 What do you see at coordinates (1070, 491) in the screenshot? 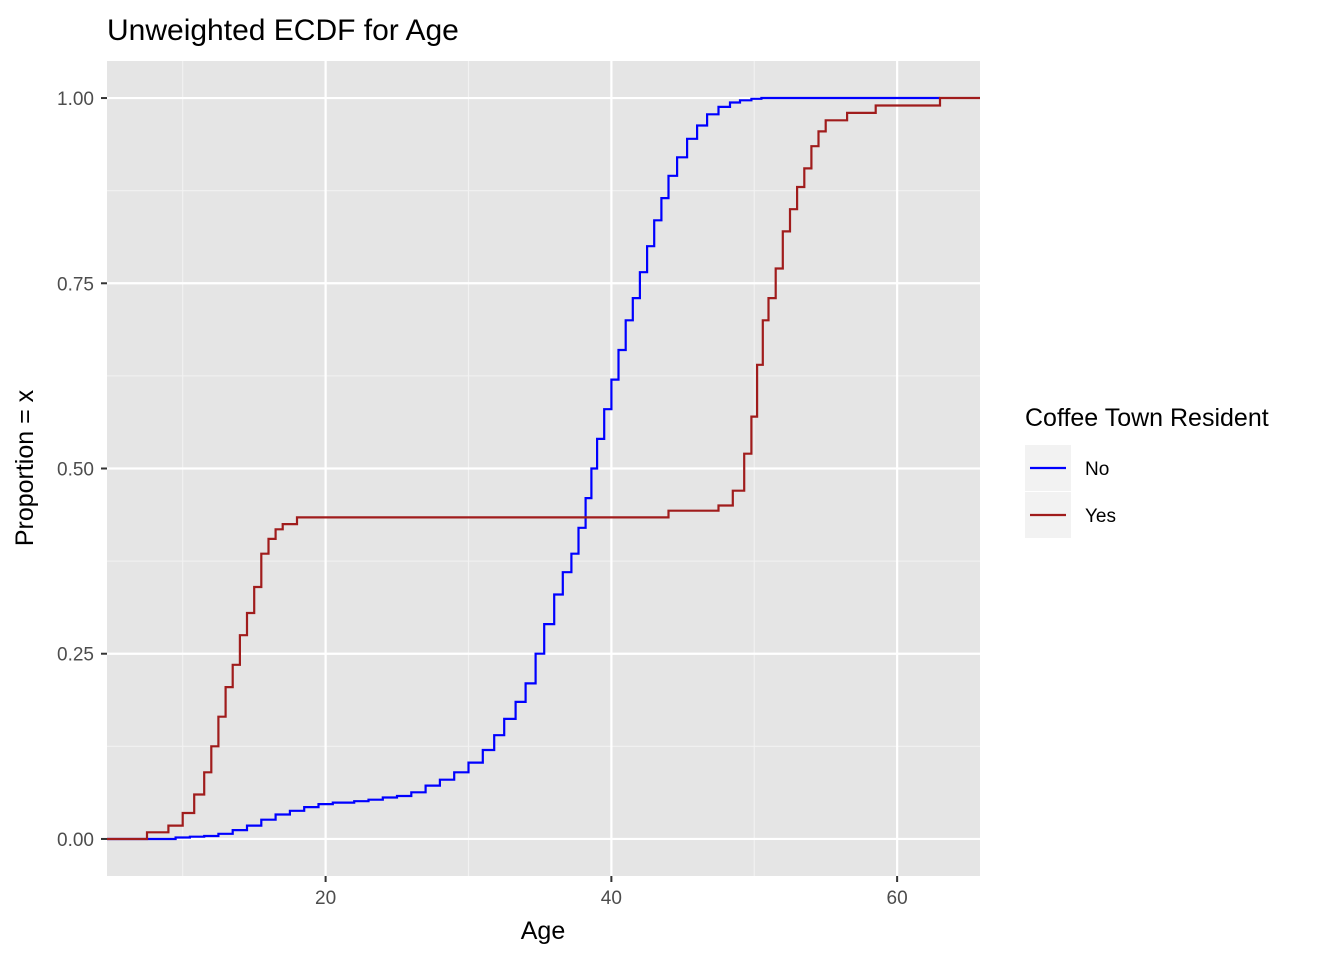
I see `legend-items: No Yes` at bounding box center [1070, 491].